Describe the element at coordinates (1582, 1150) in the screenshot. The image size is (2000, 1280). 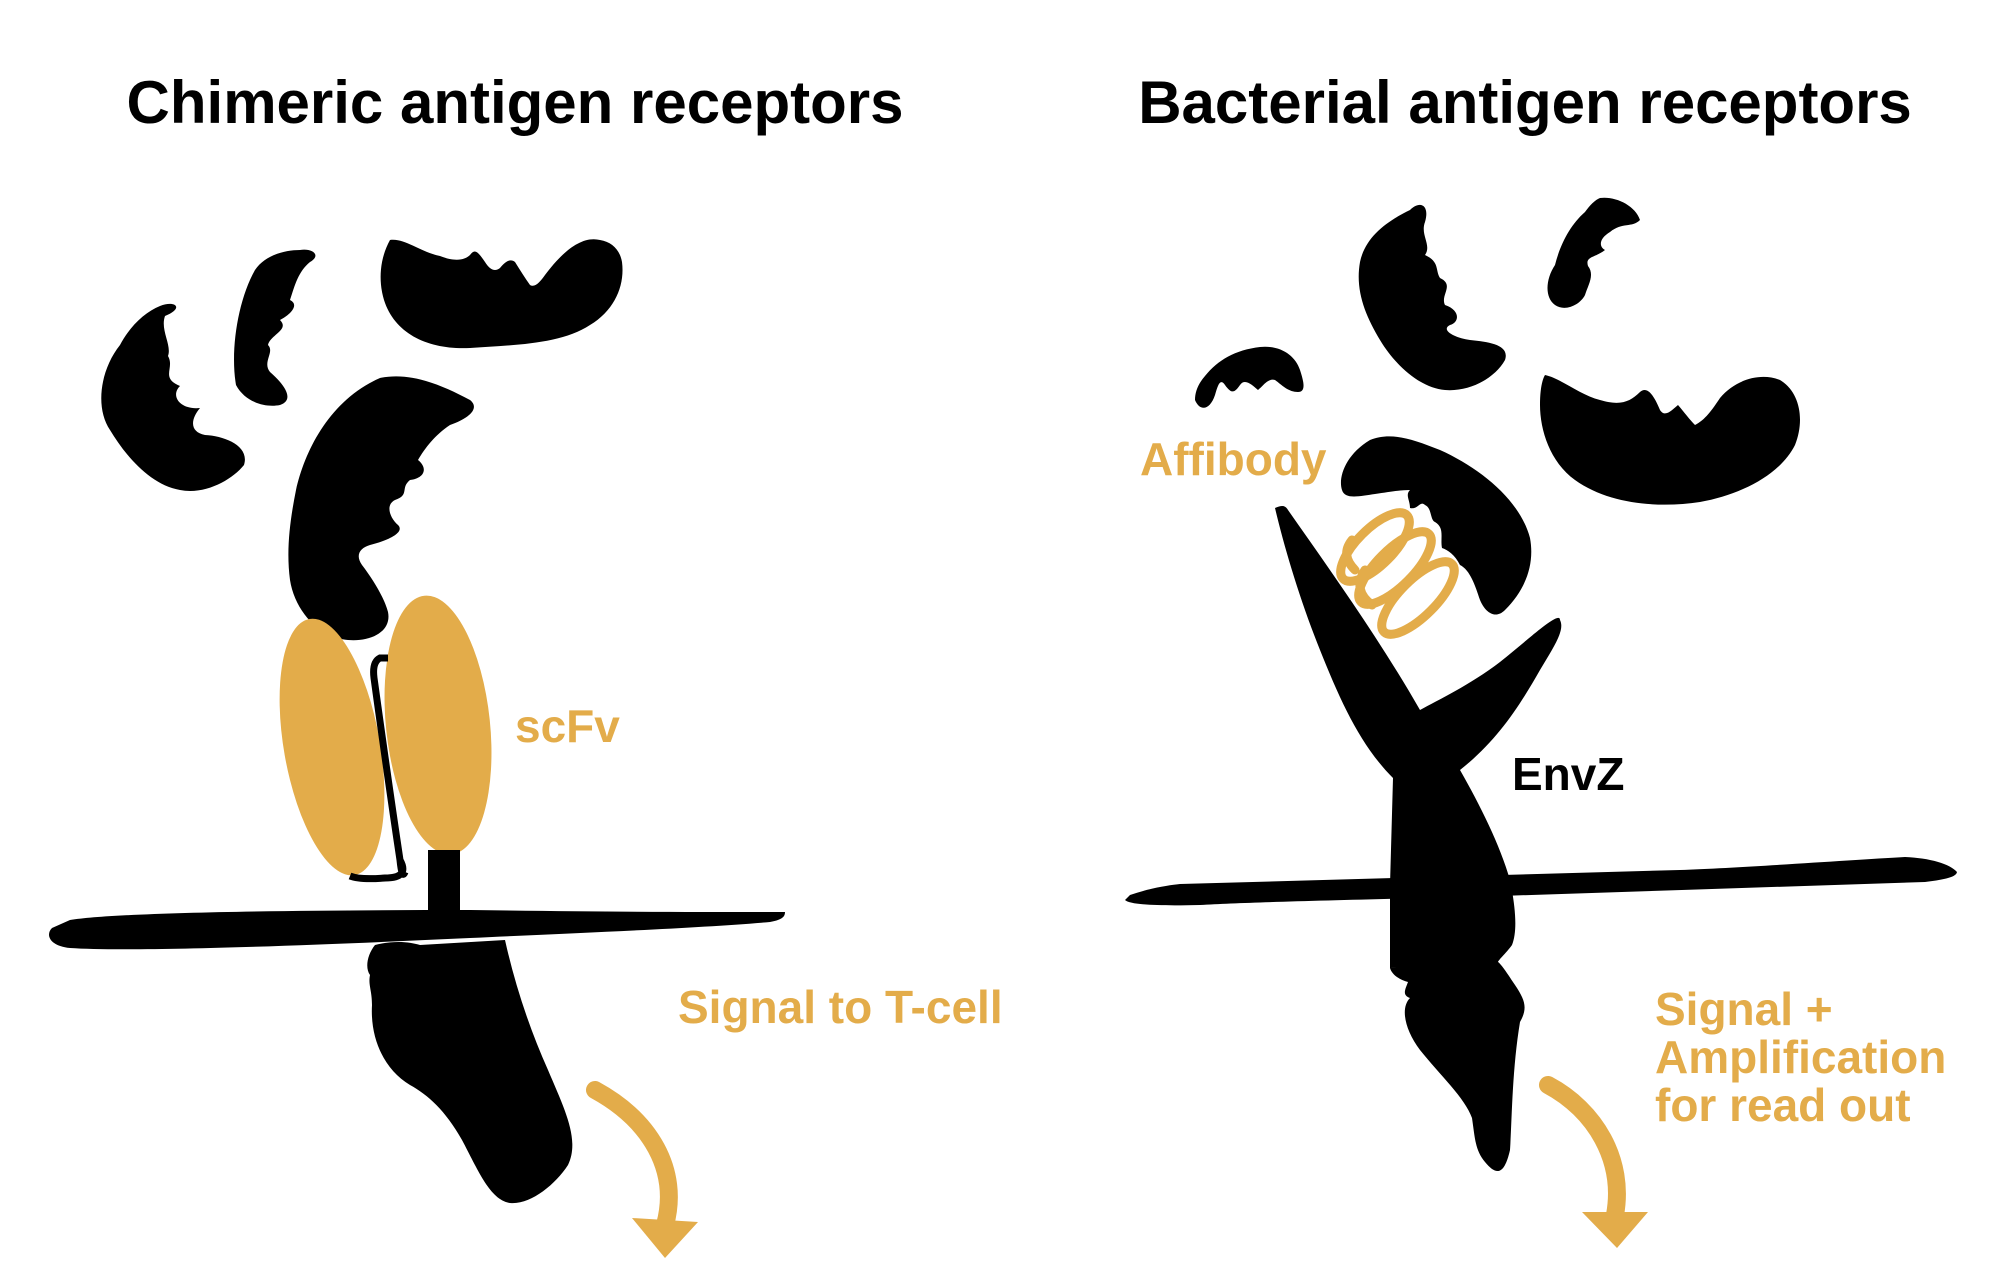
I see `bacterial-signal-arrow` at that location.